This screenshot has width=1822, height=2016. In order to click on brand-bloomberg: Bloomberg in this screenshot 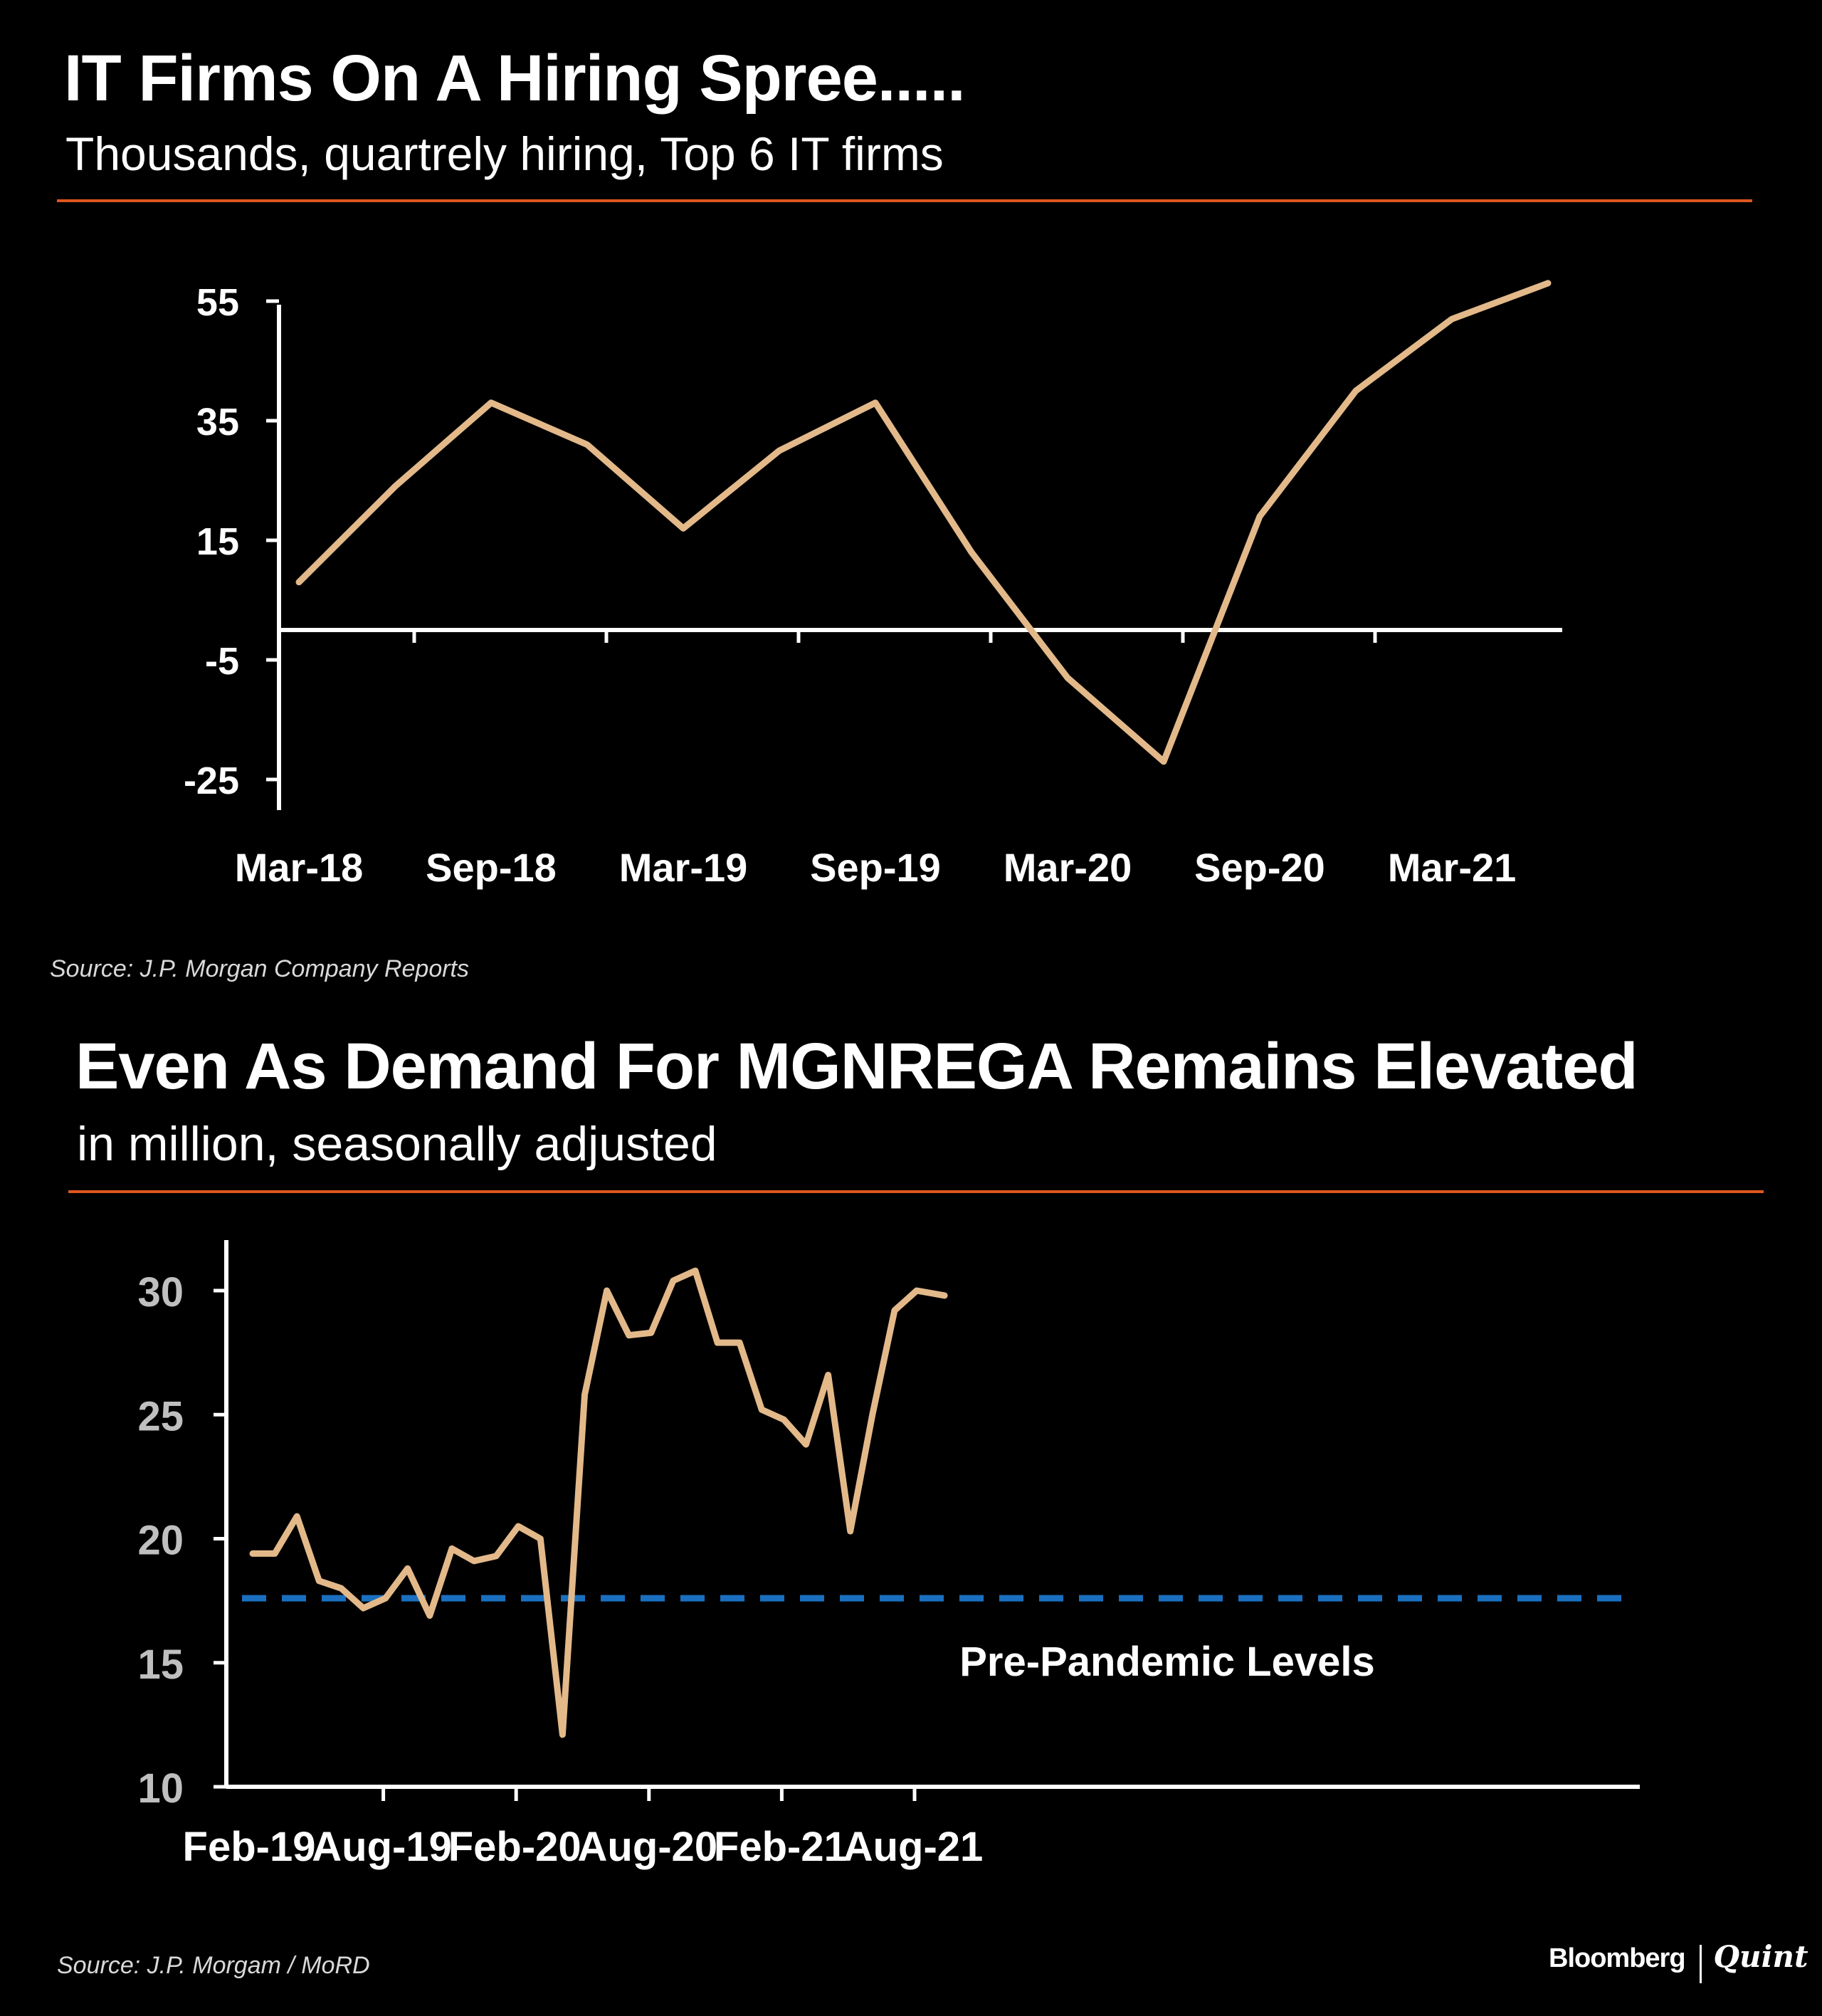, I will do `click(1618, 1958)`.